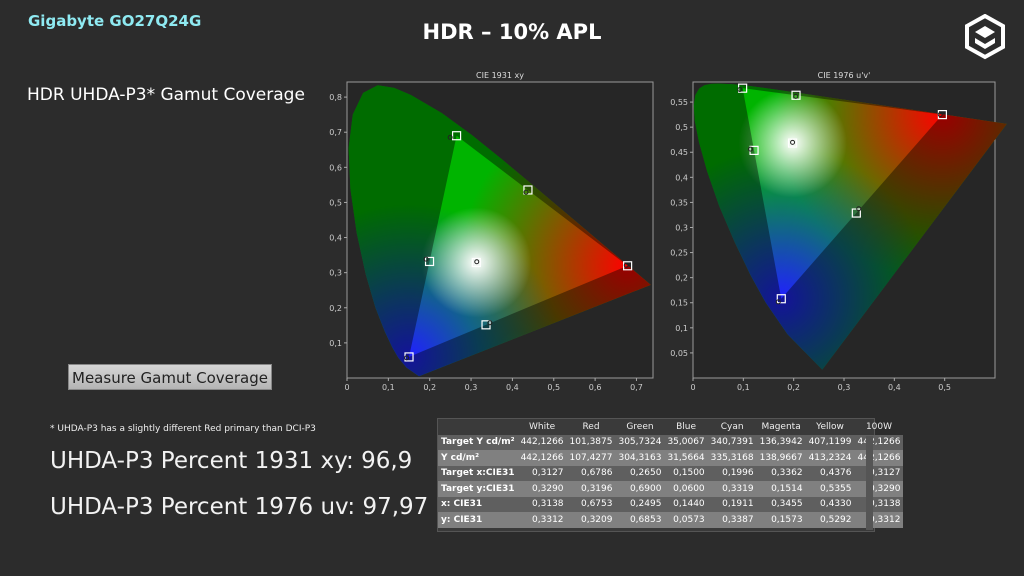  Describe the element at coordinates (170, 377) in the screenshot. I see `measure-button: Measure Gamut Coverage` at that location.